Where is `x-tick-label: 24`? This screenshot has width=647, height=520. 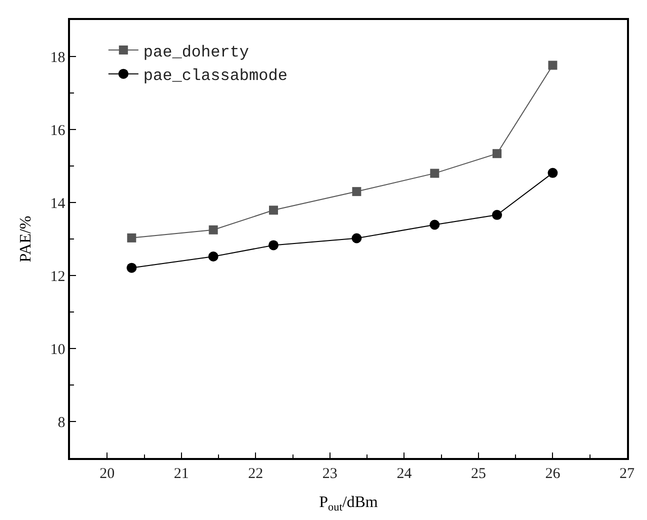
x-tick-label: 24 is located at coordinates (404, 474).